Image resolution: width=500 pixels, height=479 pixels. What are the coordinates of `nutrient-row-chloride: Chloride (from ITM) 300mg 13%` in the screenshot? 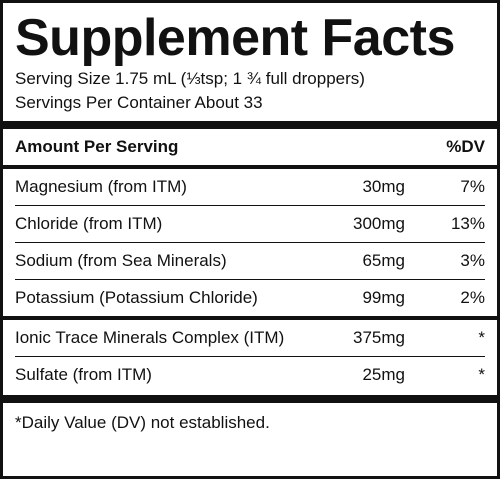 It's located at (250, 224).